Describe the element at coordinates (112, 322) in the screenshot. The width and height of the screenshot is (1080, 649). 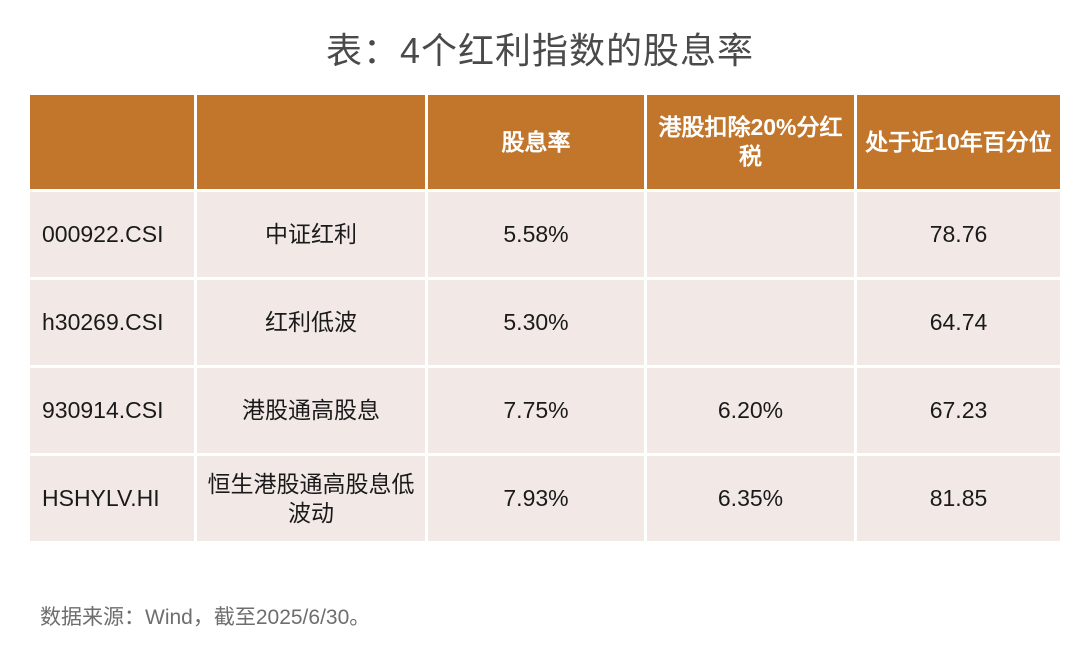
I see `index-code: h30269.CSI` at that location.